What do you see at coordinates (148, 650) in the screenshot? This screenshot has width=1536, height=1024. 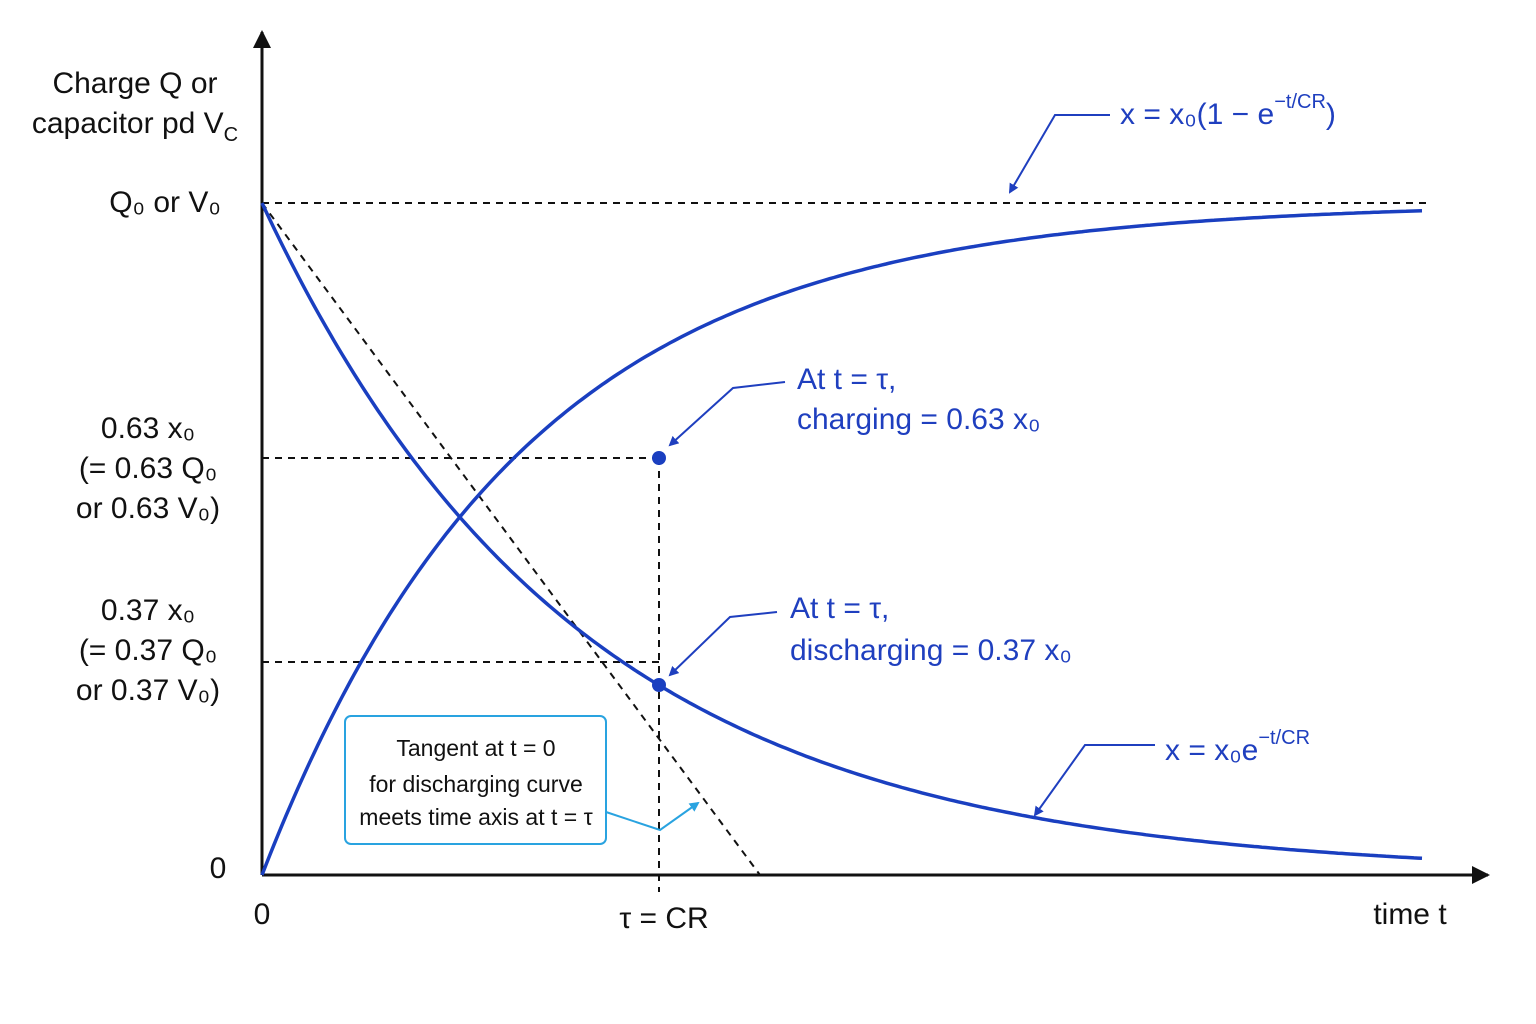 I see `y-label: (= 0.37 Q₀` at bounding box center [148, 650].